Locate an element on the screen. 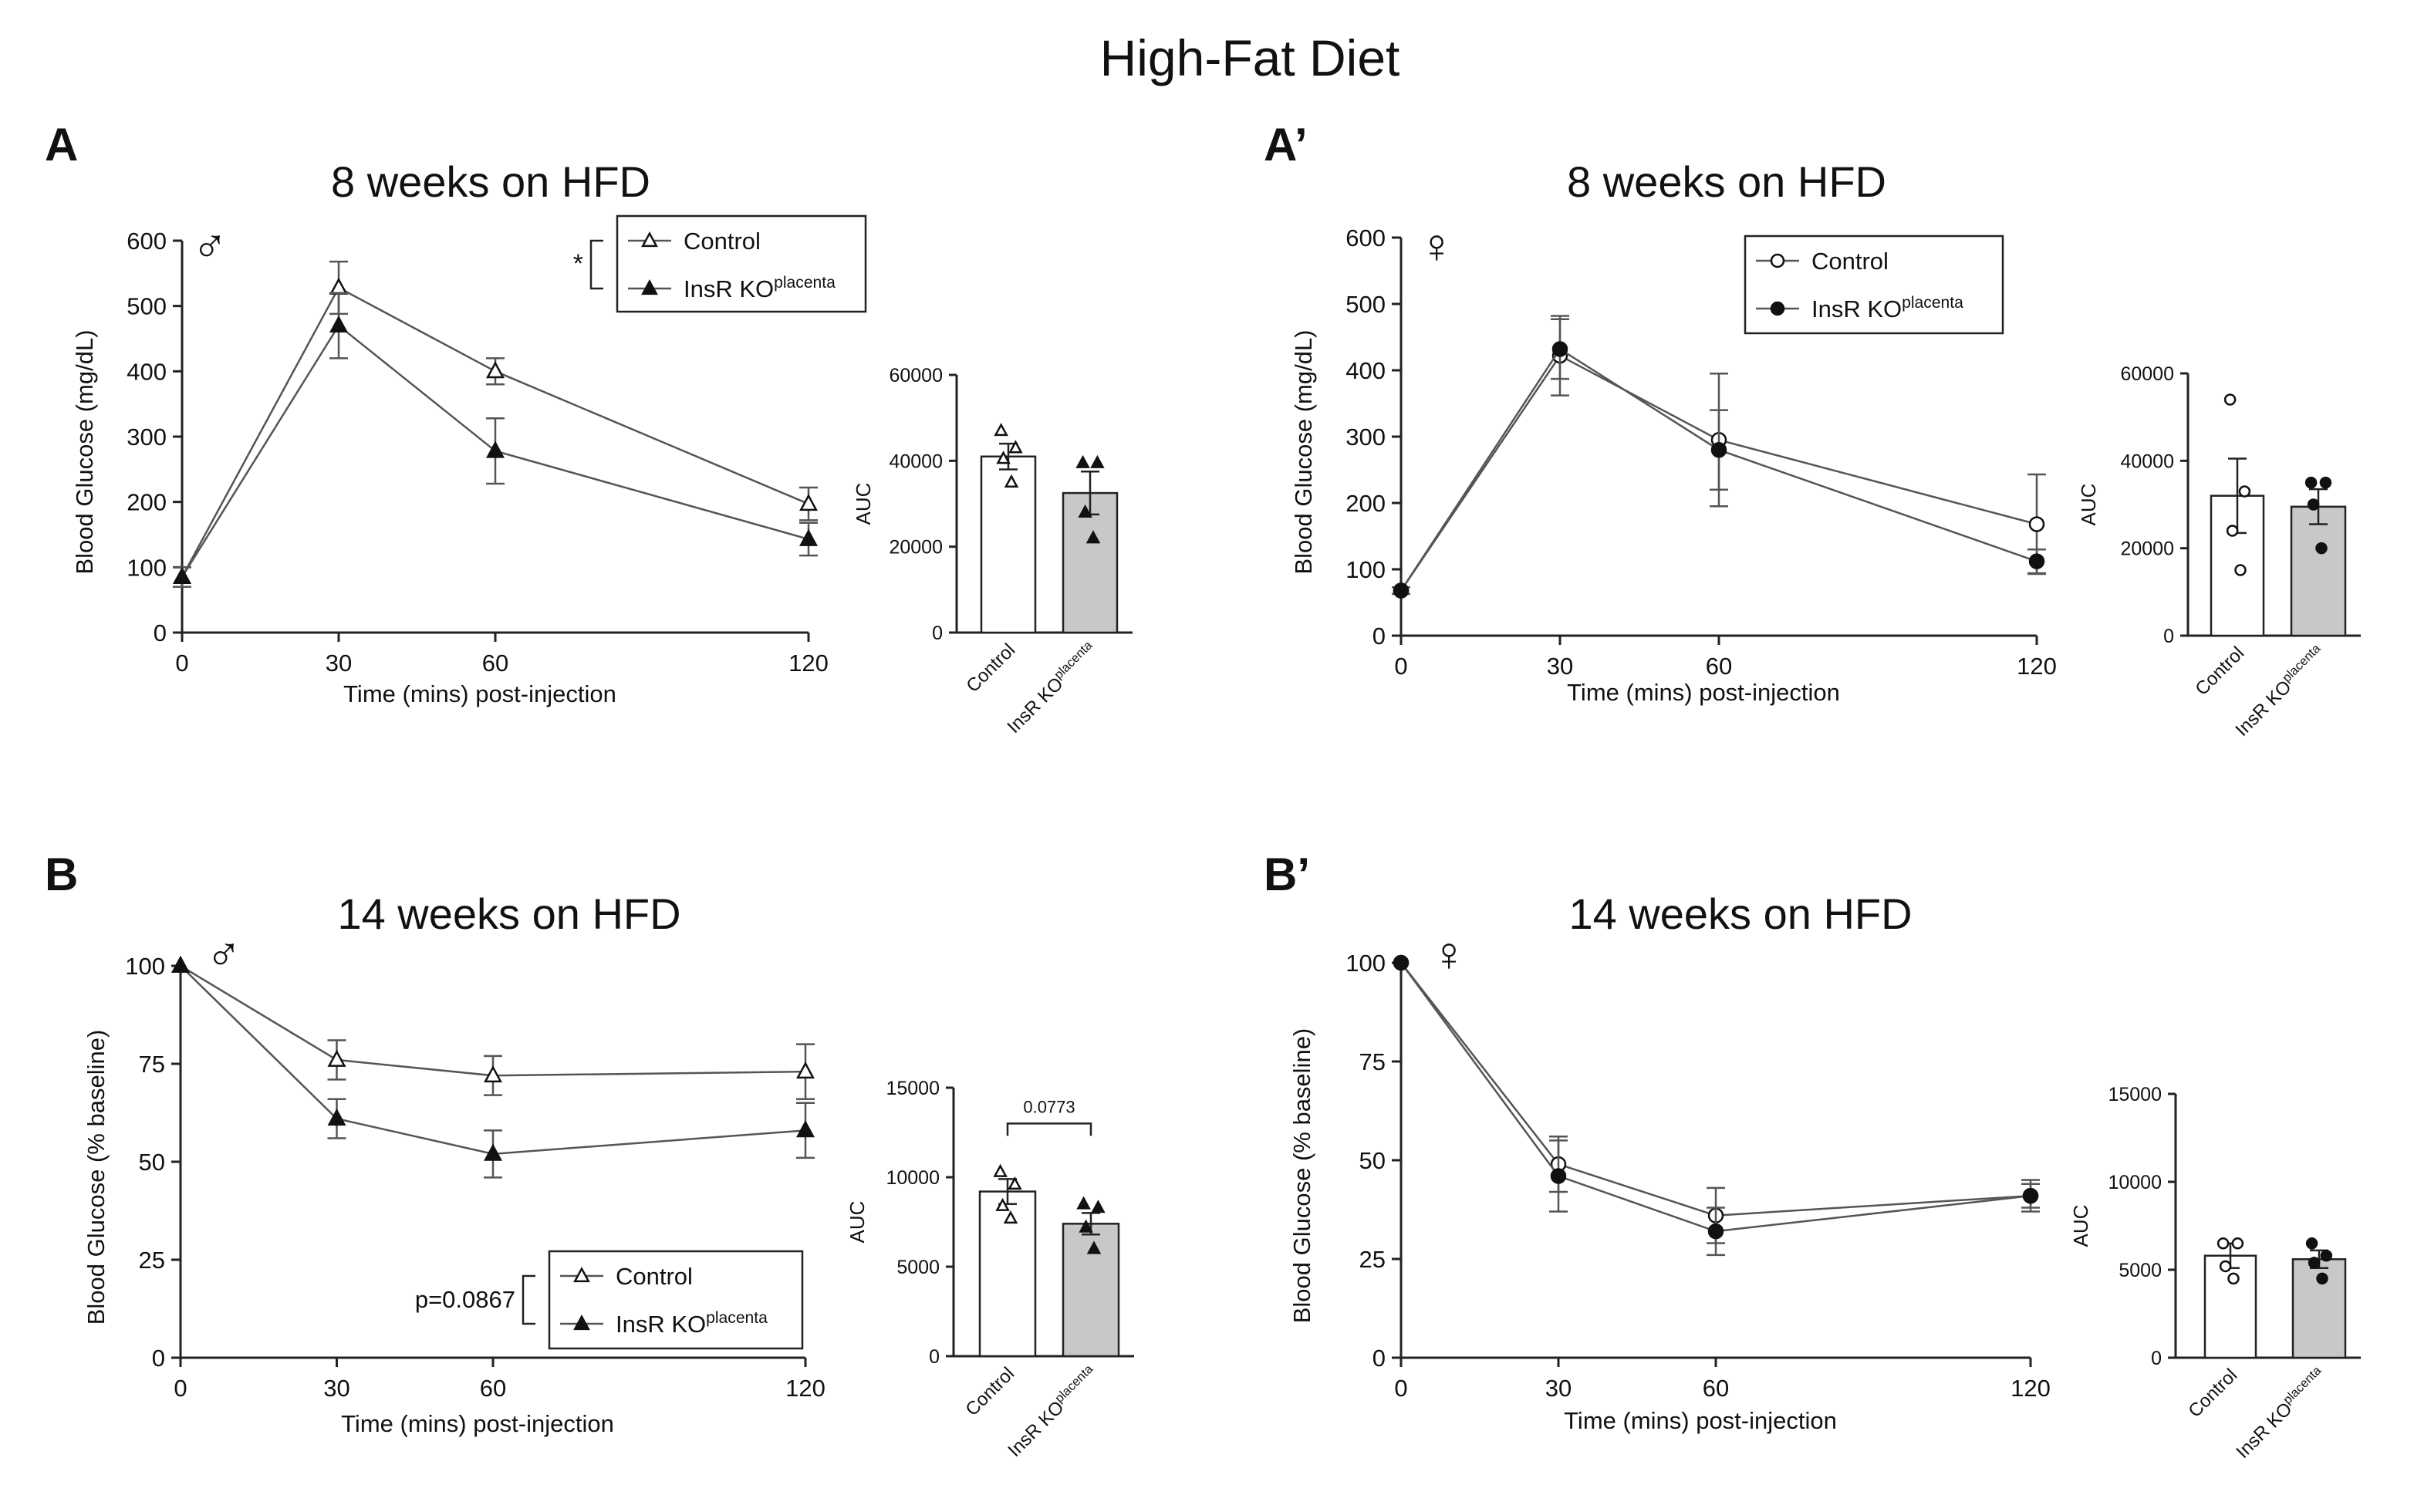  y-tick-label: 600 is located at coordinates (1365, 238).